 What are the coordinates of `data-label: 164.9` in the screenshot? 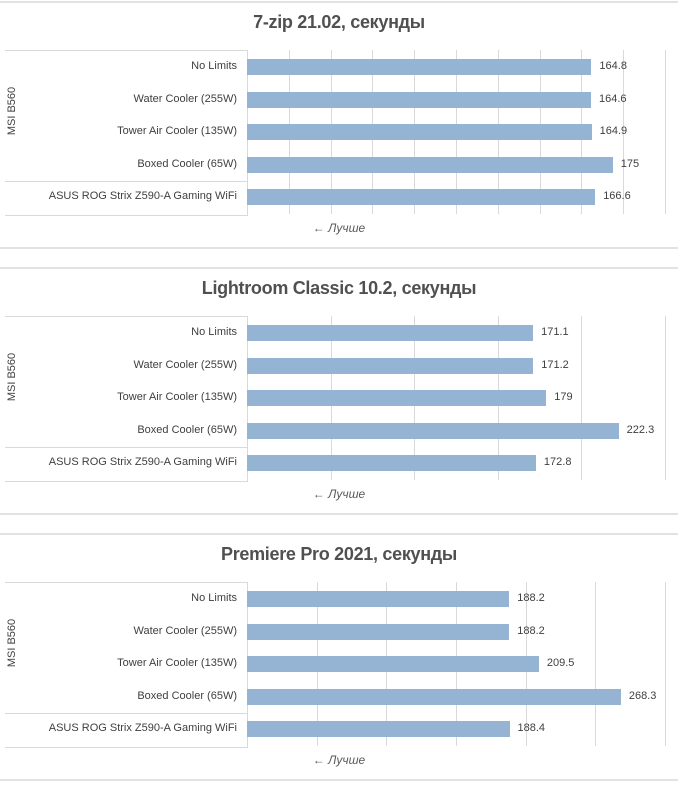 It's located at (613, 131).